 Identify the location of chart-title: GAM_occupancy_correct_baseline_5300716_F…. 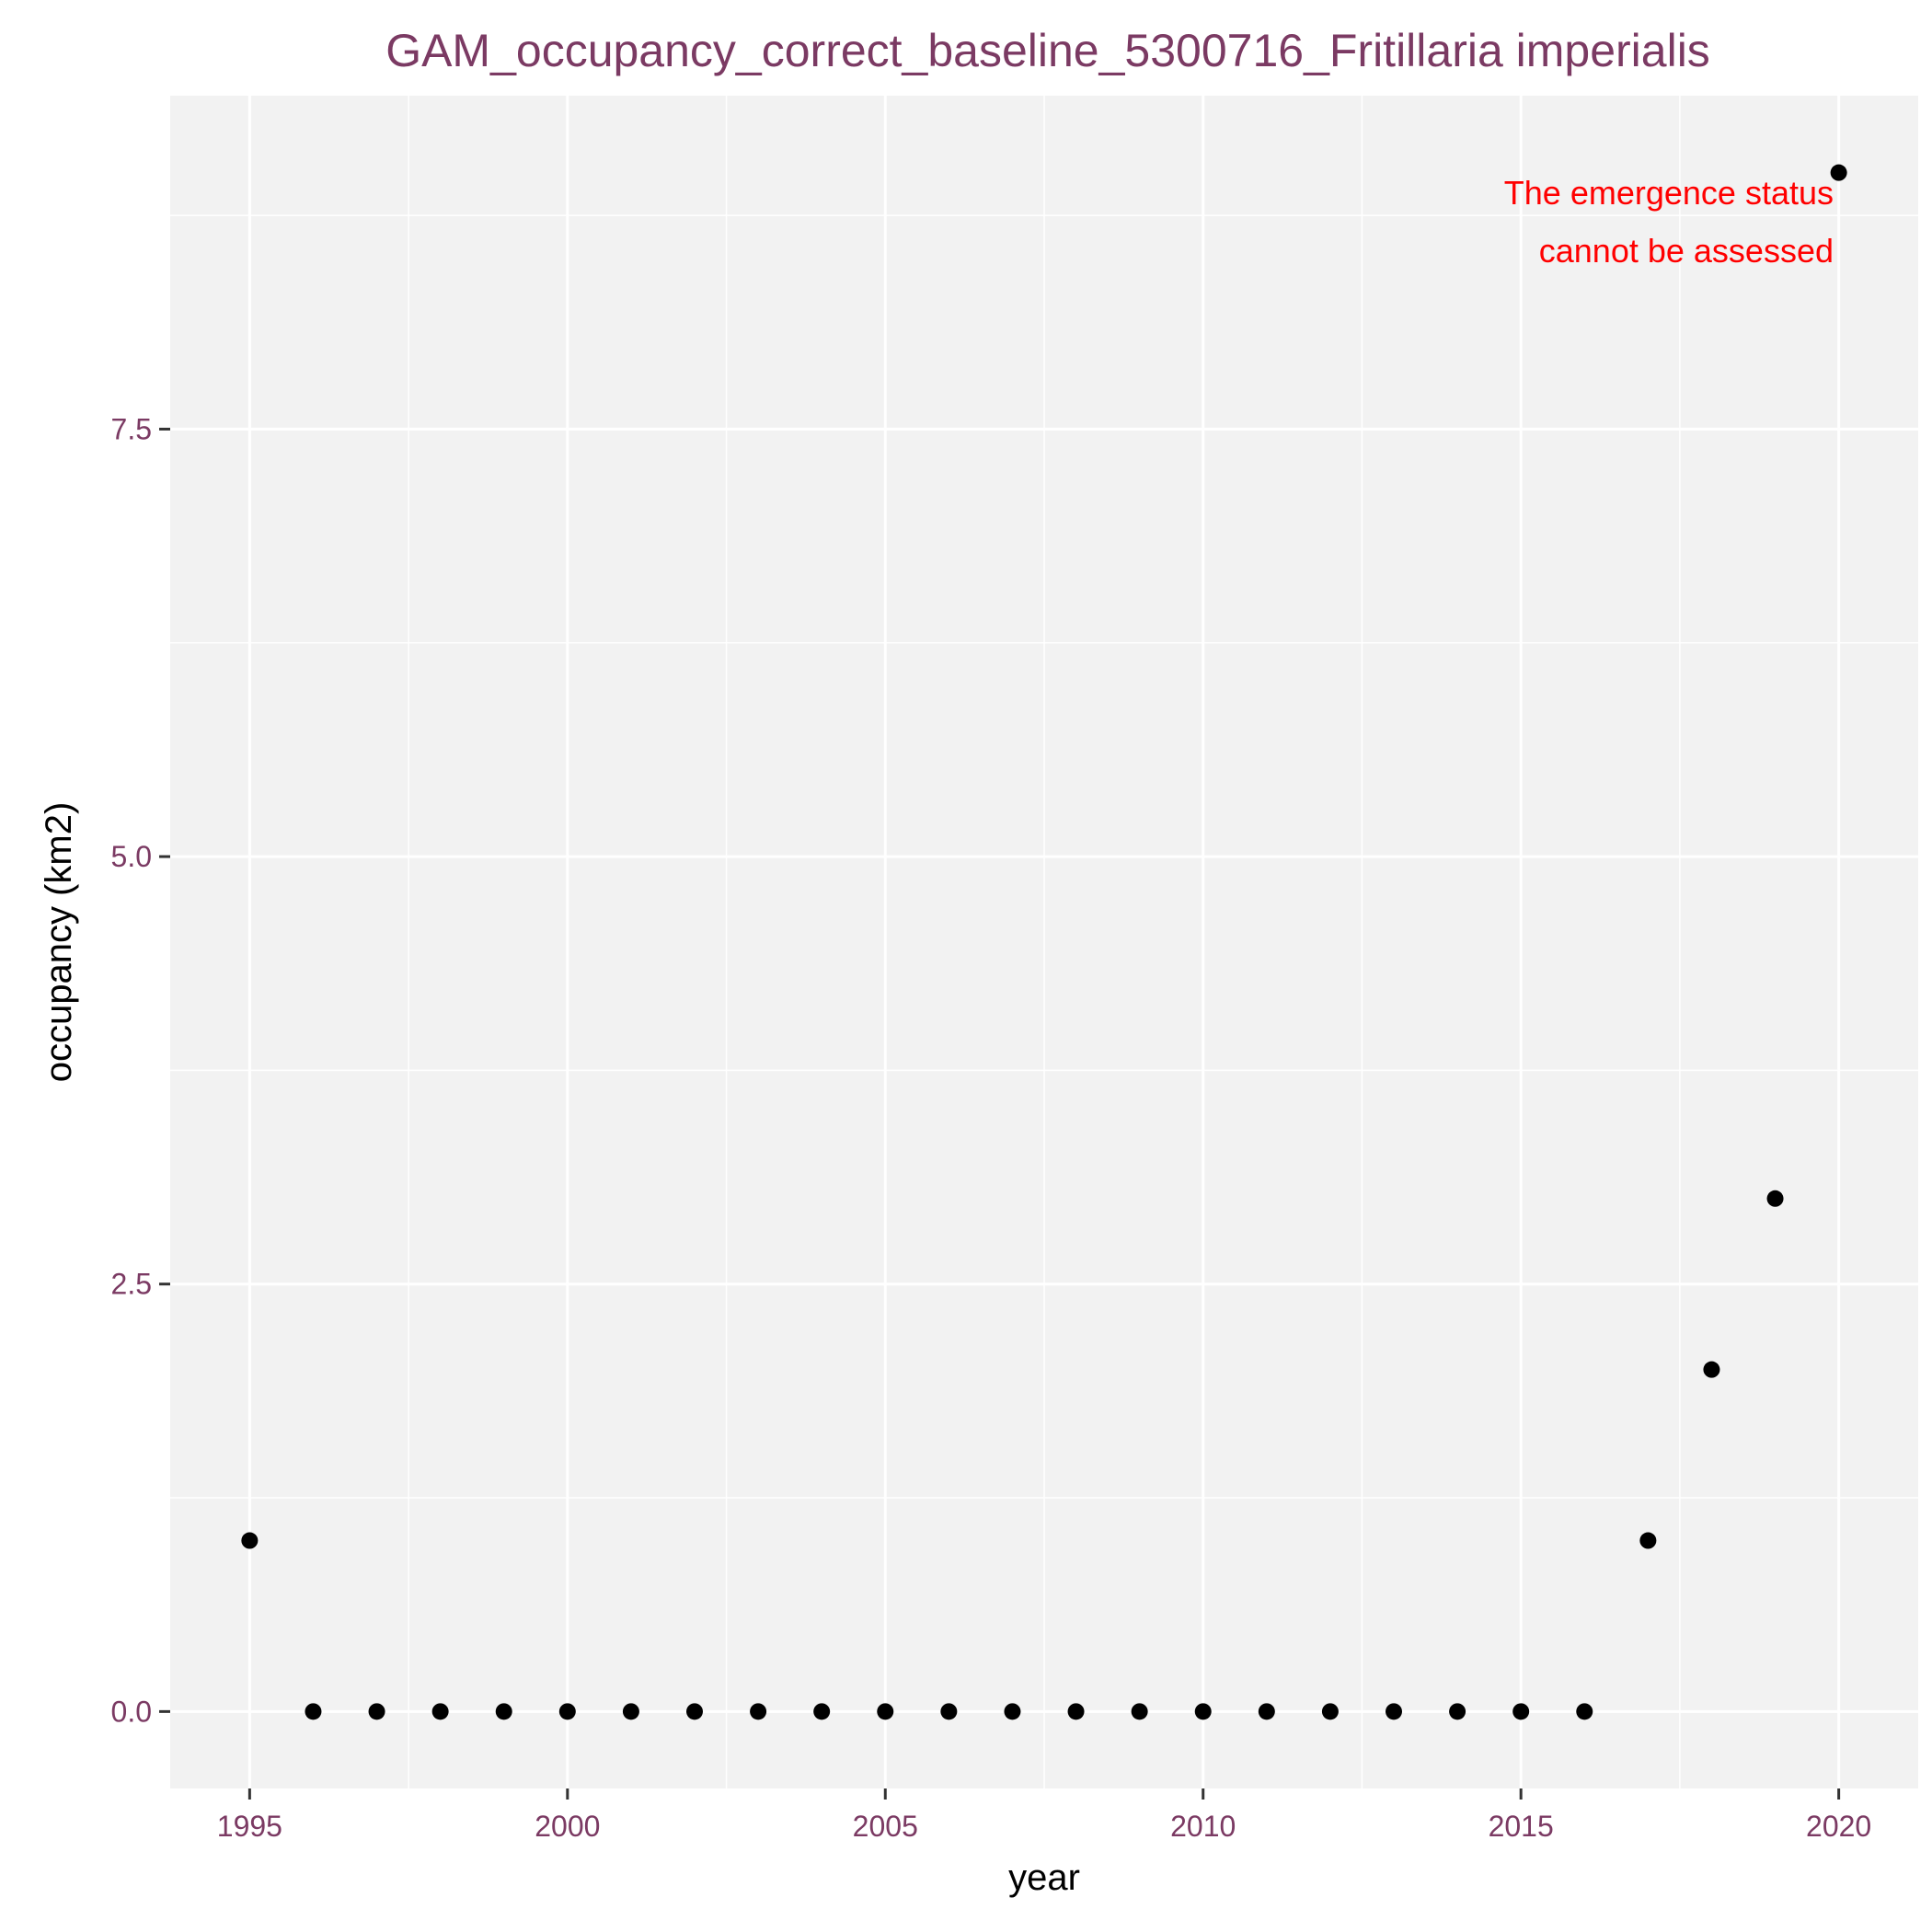
(1047, 50).